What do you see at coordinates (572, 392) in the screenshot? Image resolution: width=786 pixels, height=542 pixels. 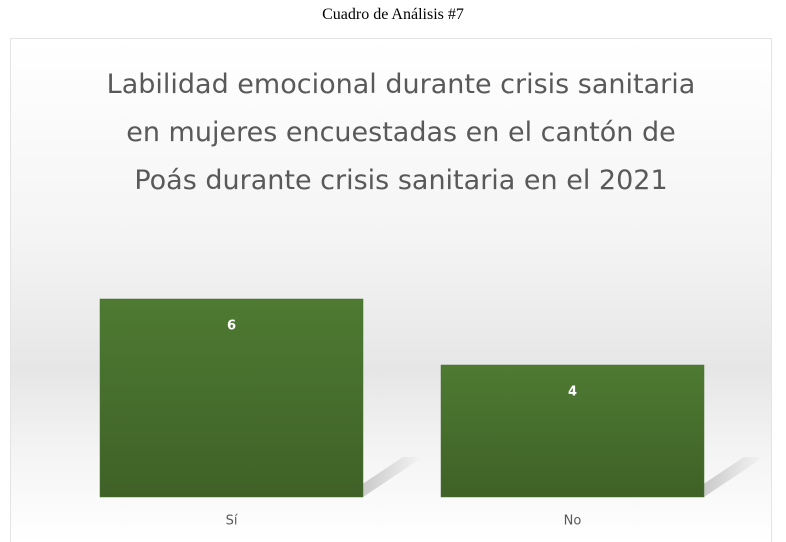 I see `data-label: 4` at bounding box center [572, 392].